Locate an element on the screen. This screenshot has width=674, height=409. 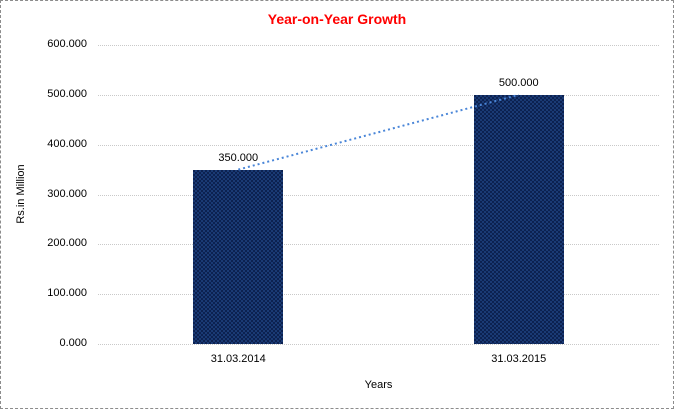
x-tick-label: 31.03.2014 is located at coordinates (238, 359).